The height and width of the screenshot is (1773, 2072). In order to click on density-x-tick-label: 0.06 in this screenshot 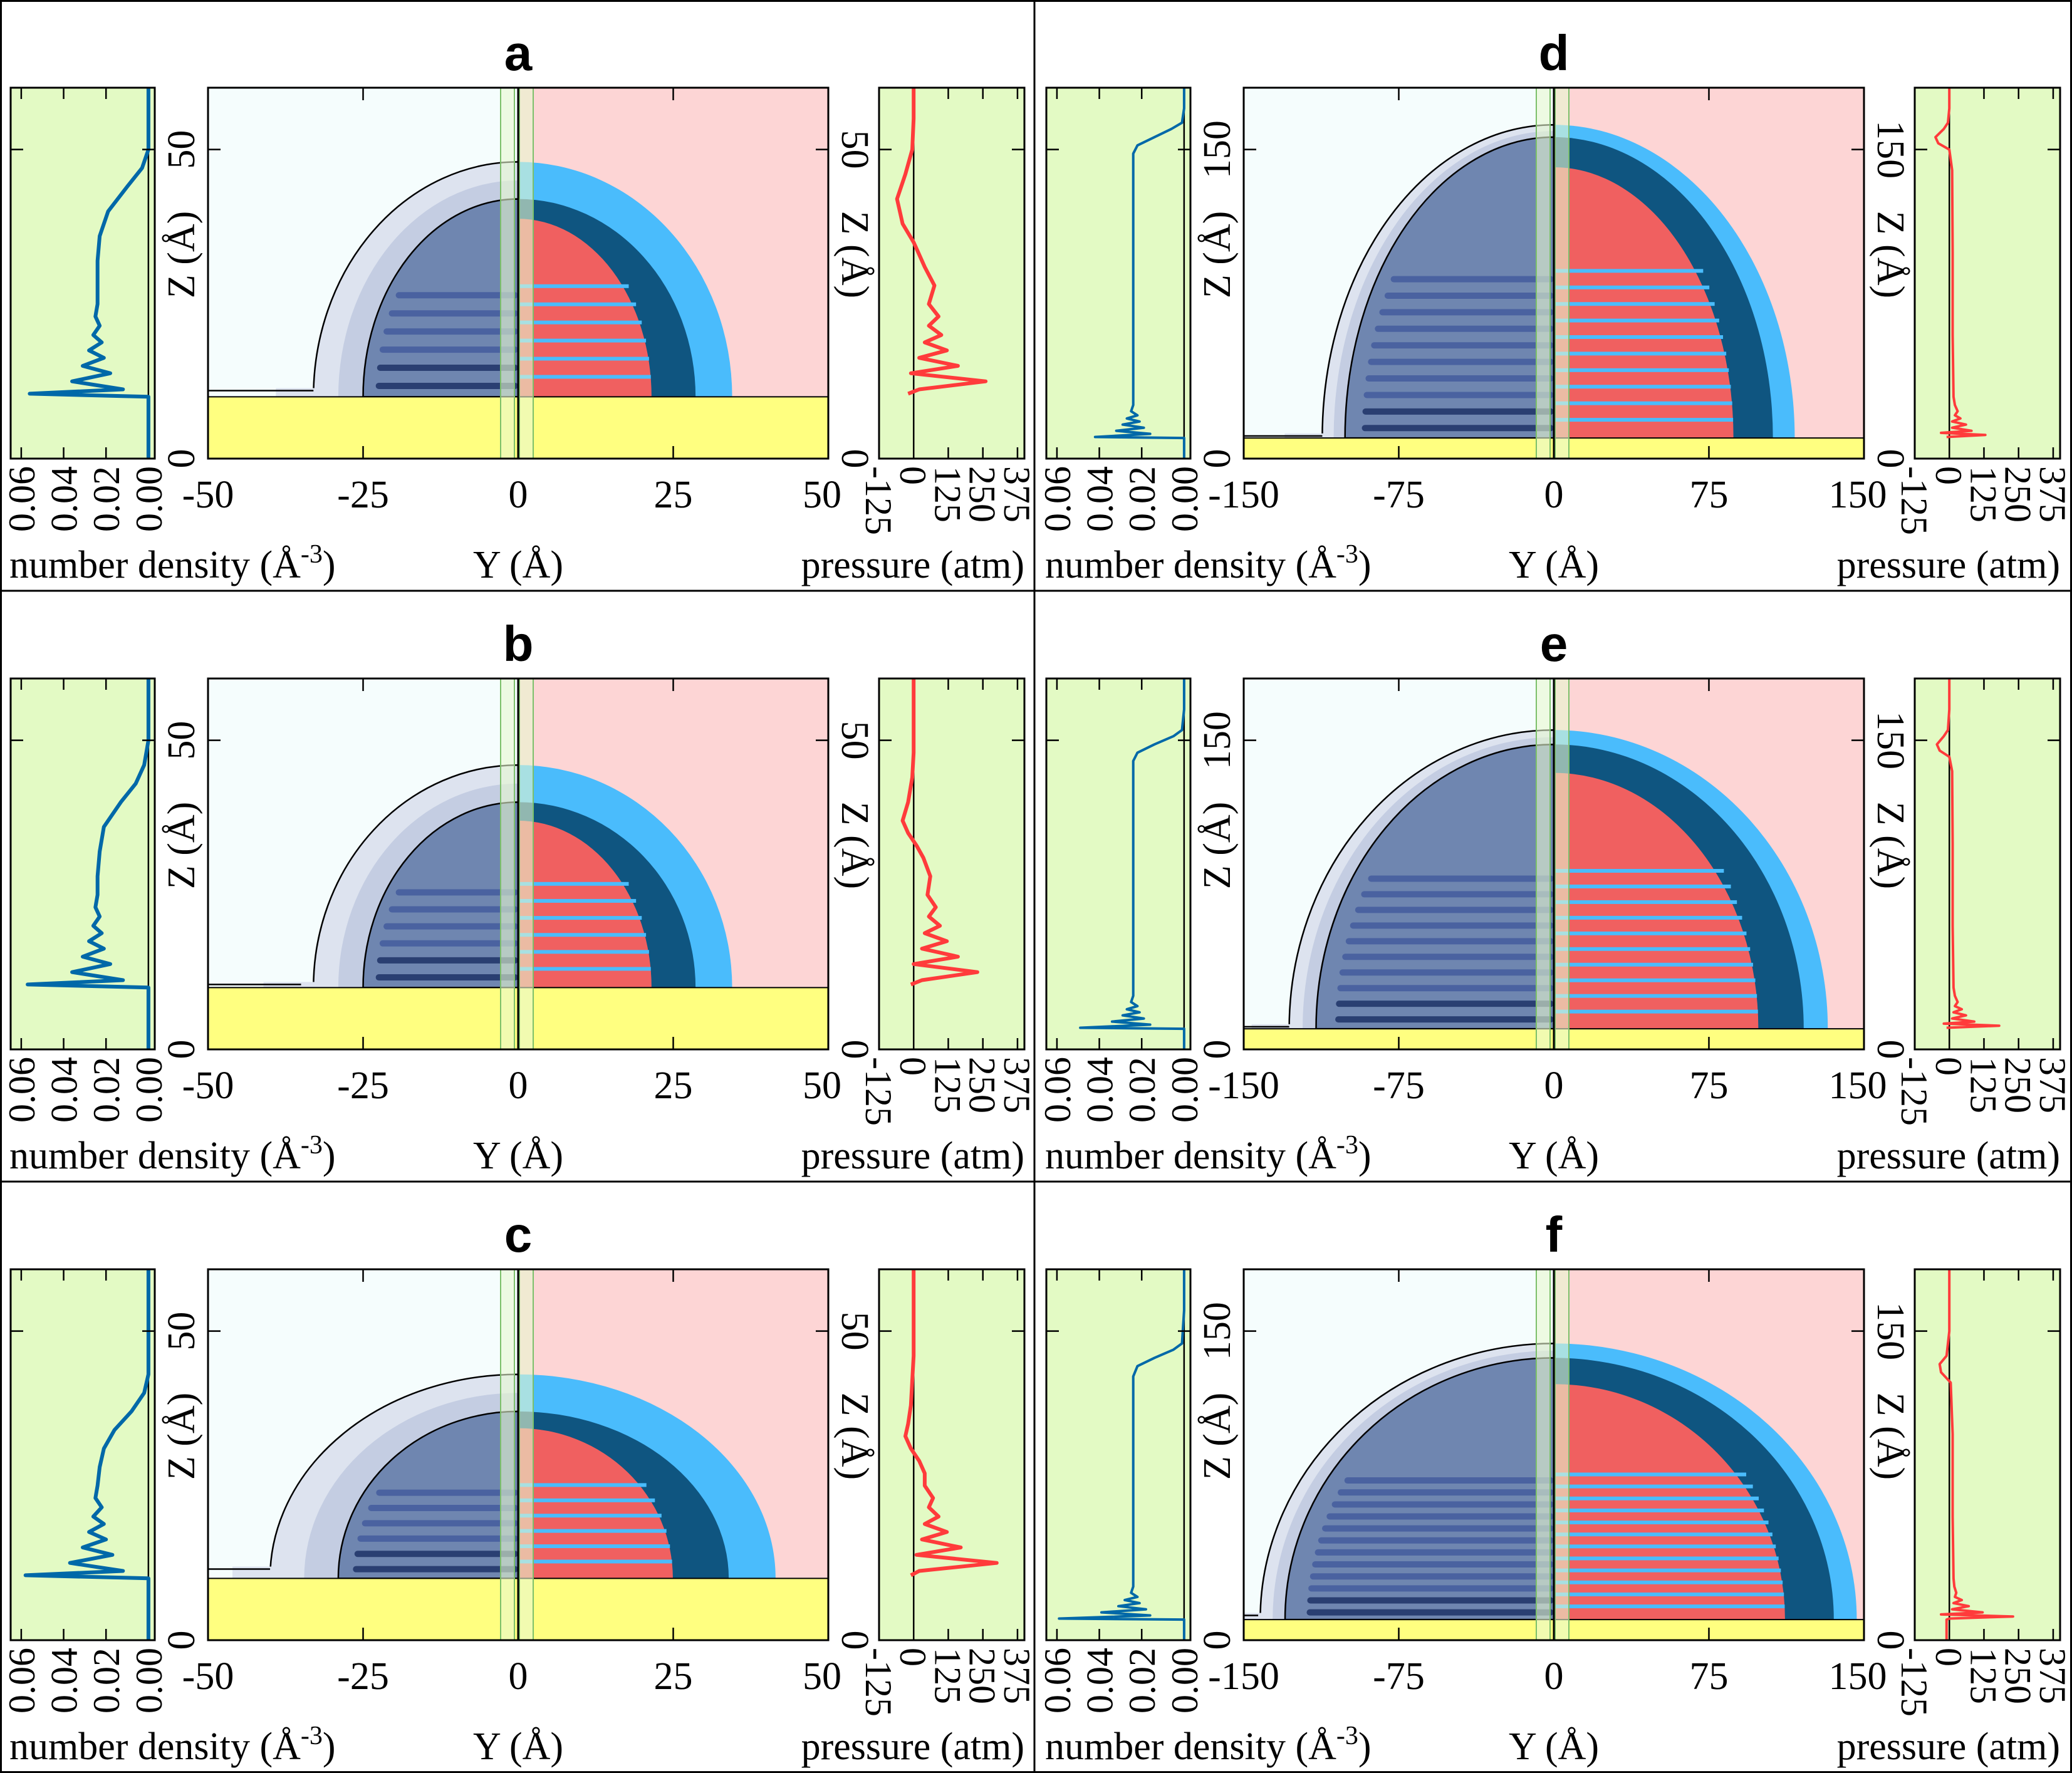, I will do `click(22, 499)`.